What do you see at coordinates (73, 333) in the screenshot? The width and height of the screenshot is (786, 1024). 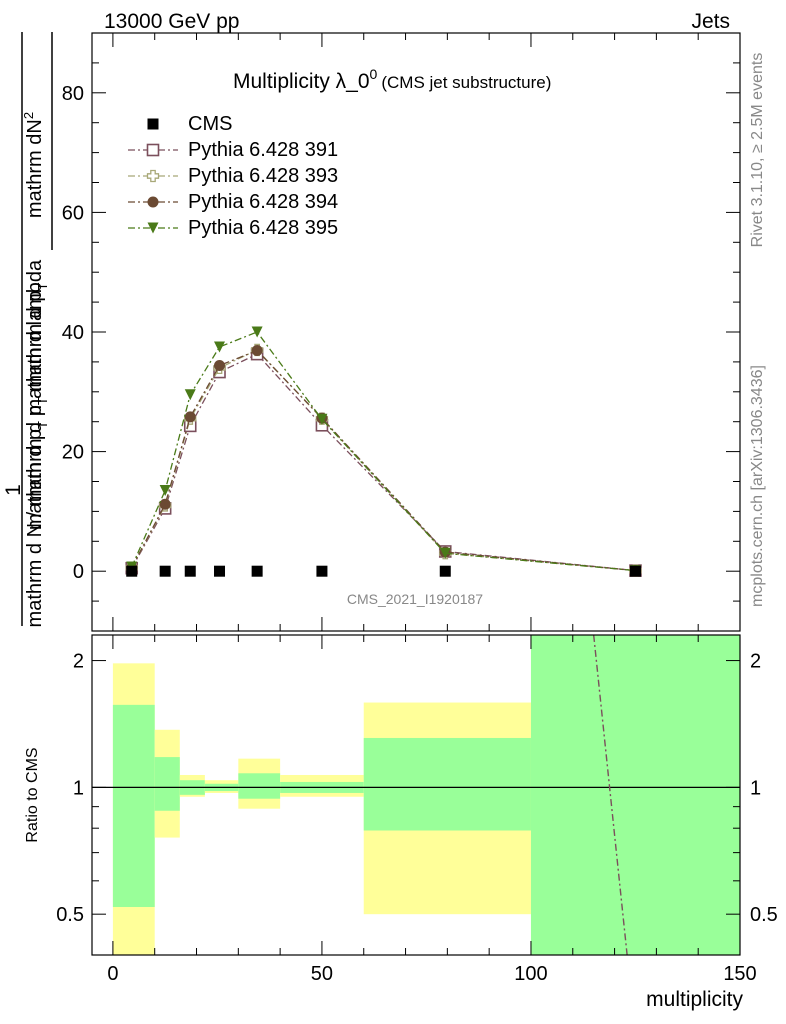 I see `y-tick-label: 40` at bounding box center [73, 333].